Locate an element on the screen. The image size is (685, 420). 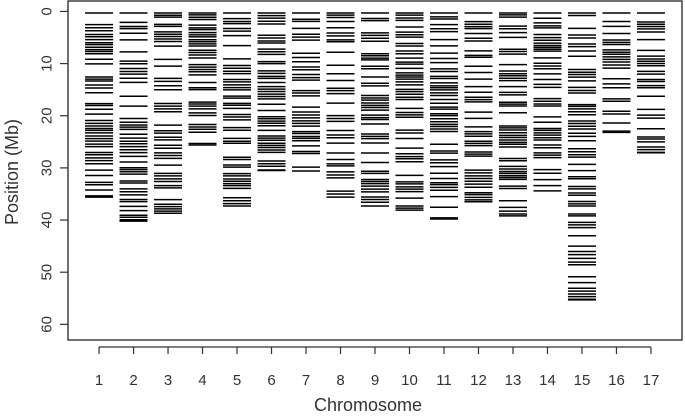
x-tick-label: 3 is located at coordinates (168, 380).